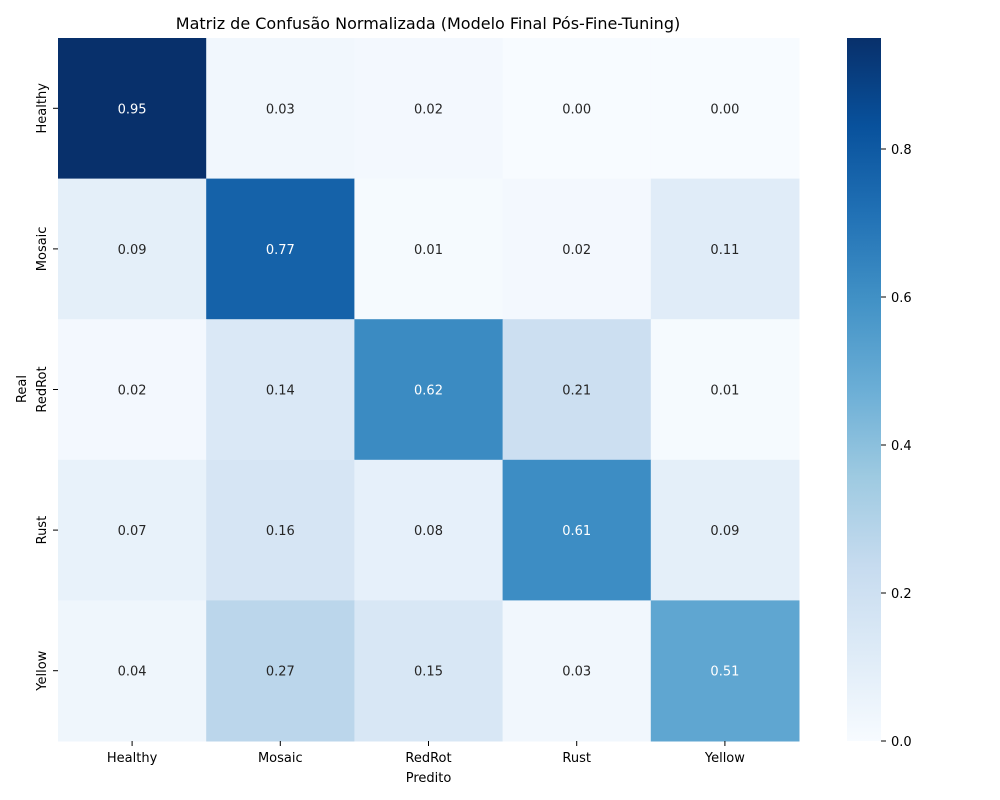  I want to click on cell-value-label: 0.04, so click(132, 672).